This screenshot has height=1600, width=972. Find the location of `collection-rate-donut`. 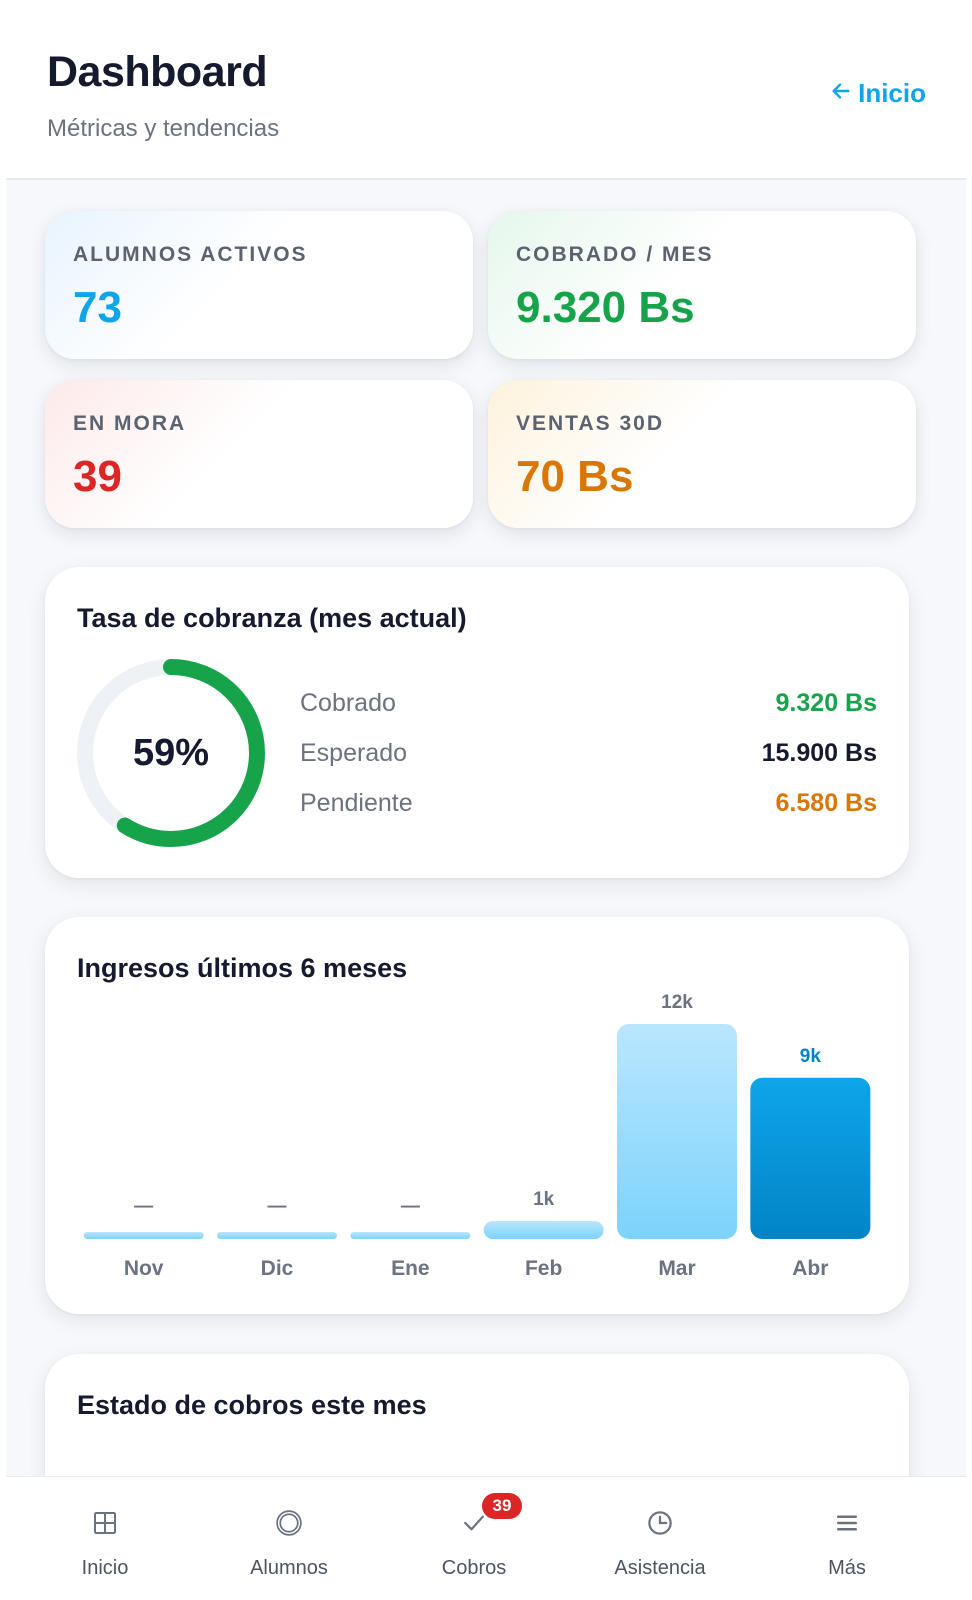

collection-rate-donut is located at coordinates (171, 753).